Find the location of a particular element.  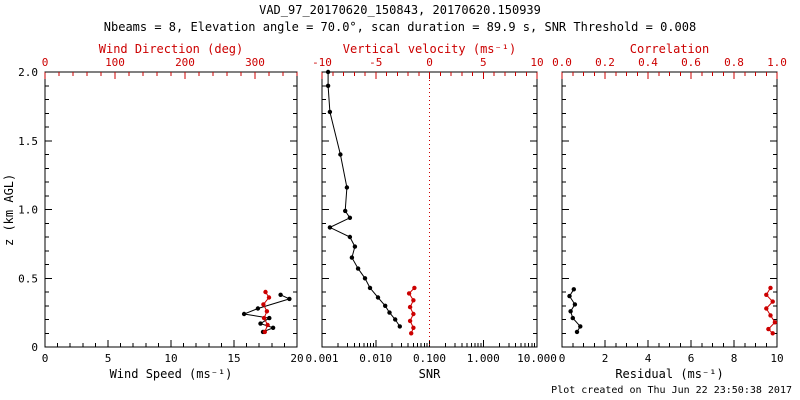

svg-text: 20 is located at coordinates (296, 358).